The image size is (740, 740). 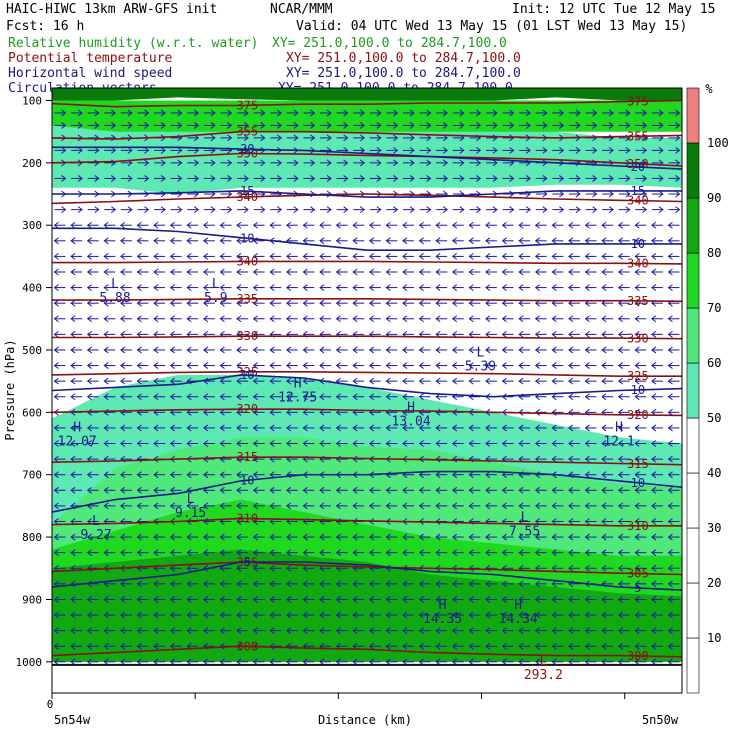 What do you see at coordinates (638, 101) in the screenshot?
I see `theta-contour-label: 375` at bounding box center [638, 101].